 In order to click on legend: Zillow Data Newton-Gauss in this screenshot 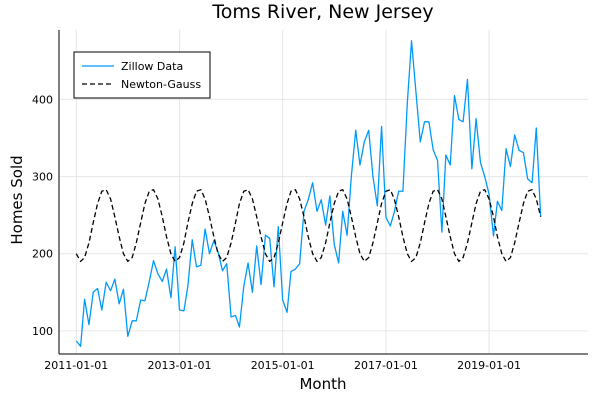, I will do `click(142, 75)`.